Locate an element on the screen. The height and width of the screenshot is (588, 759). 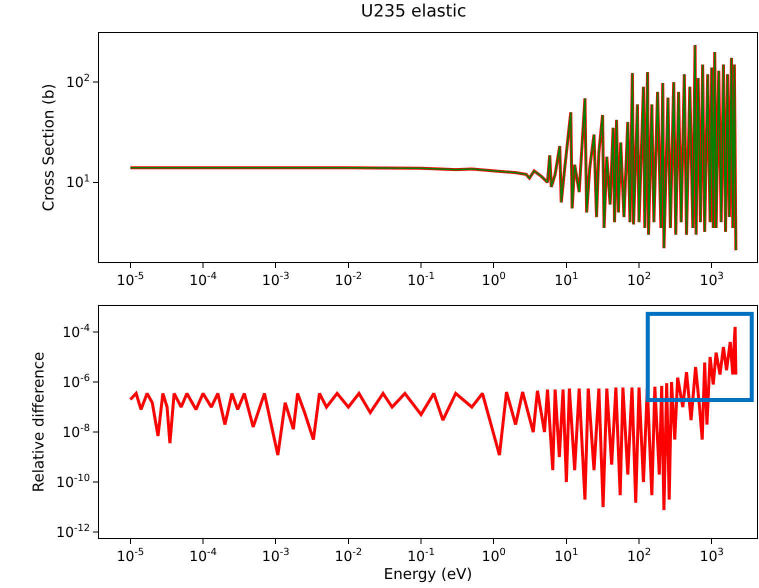
y-tick-label: 10$^{-10}$ is located at coordinates (73, 482).